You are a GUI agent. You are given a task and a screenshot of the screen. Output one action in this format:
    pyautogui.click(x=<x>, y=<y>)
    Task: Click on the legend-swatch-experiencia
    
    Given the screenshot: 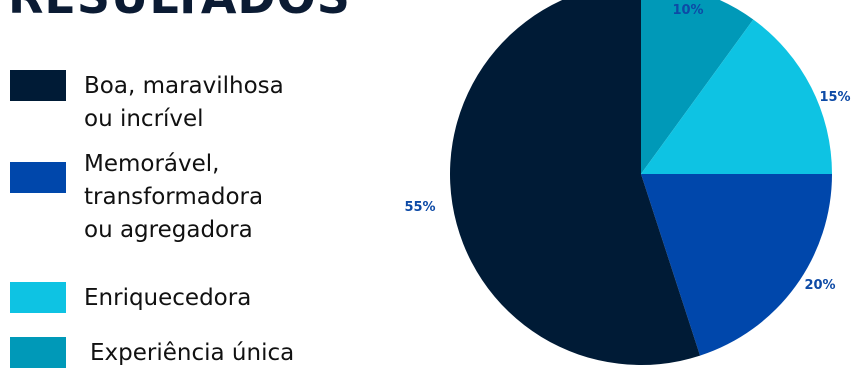 What is the action you would take?
    pyautogui.click(x=38, y=352)
    